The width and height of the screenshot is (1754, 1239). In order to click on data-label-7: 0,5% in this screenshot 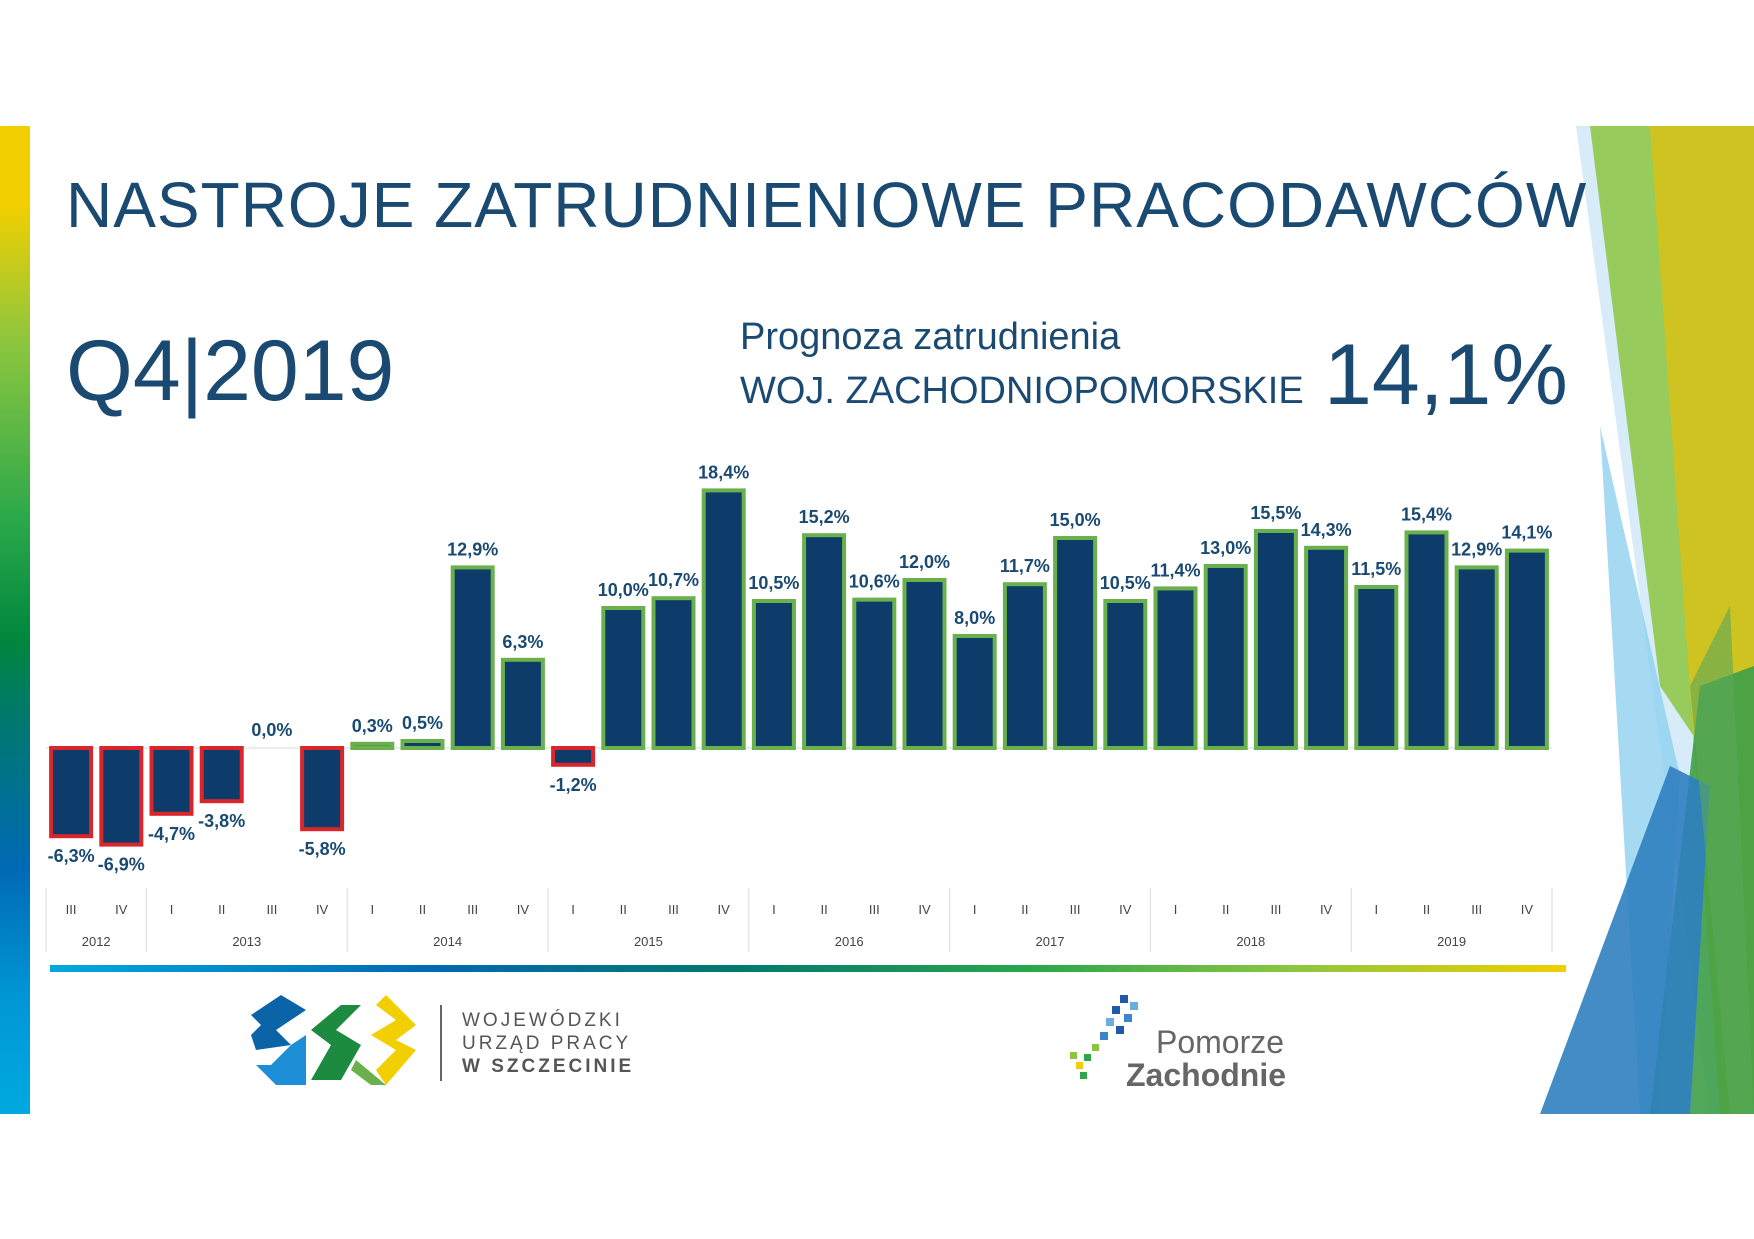, I will do `click(422, 723)`.